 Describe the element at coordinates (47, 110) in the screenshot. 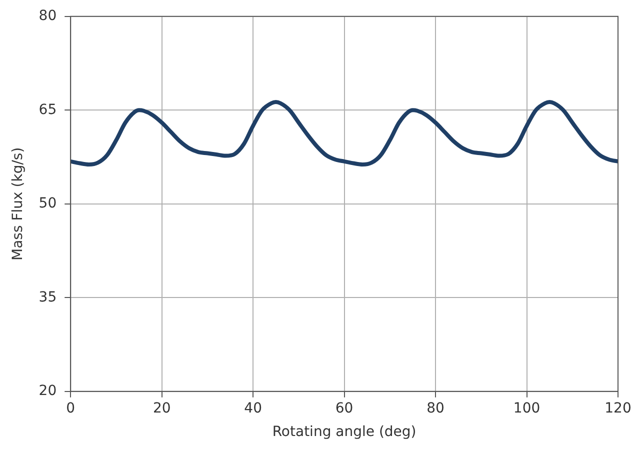

I see `y-tick-label: 65` at that location.